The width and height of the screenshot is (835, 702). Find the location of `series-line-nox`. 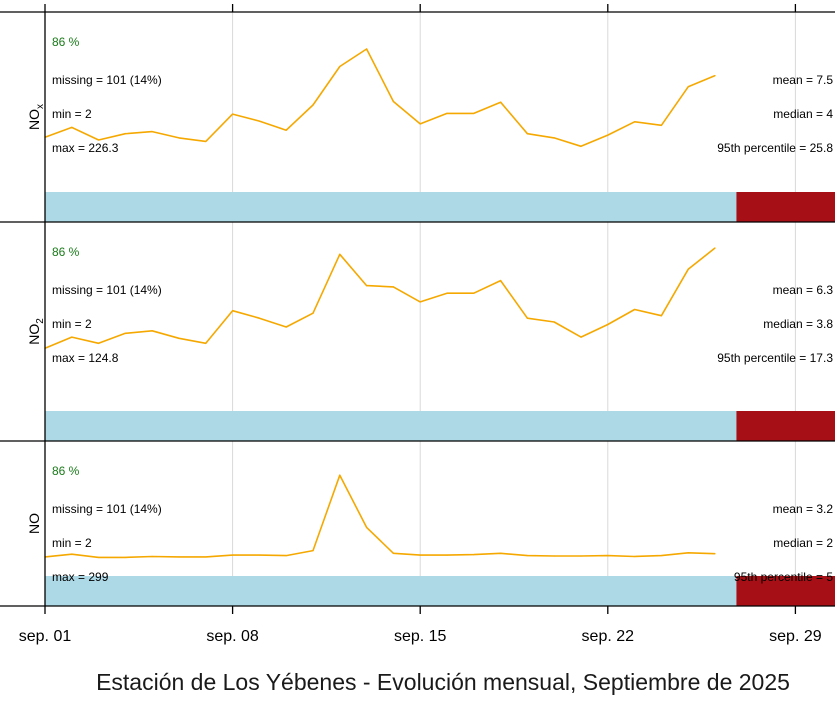

series-line-nox is located at coordinates (380, 98).